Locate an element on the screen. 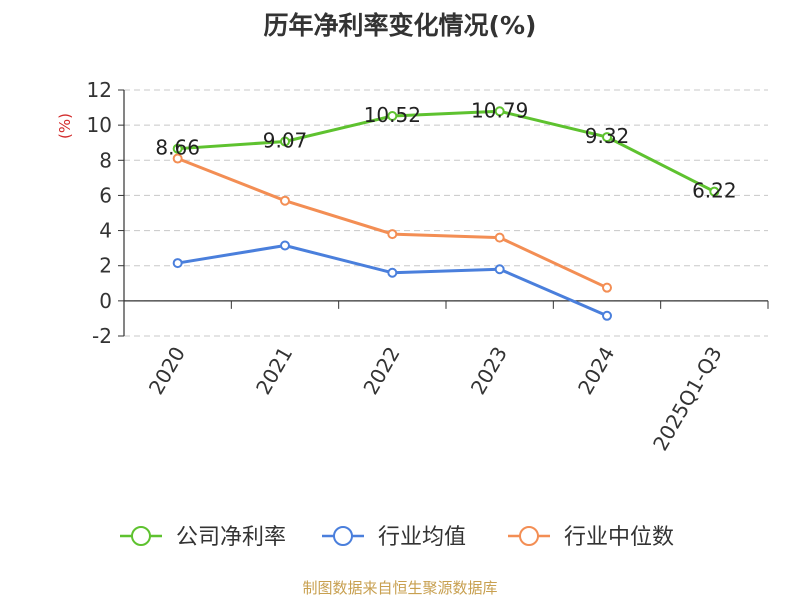 The height and width of the screenshot is (600, 800). y-tick-label: 8 is located at coordinates (105, 160).